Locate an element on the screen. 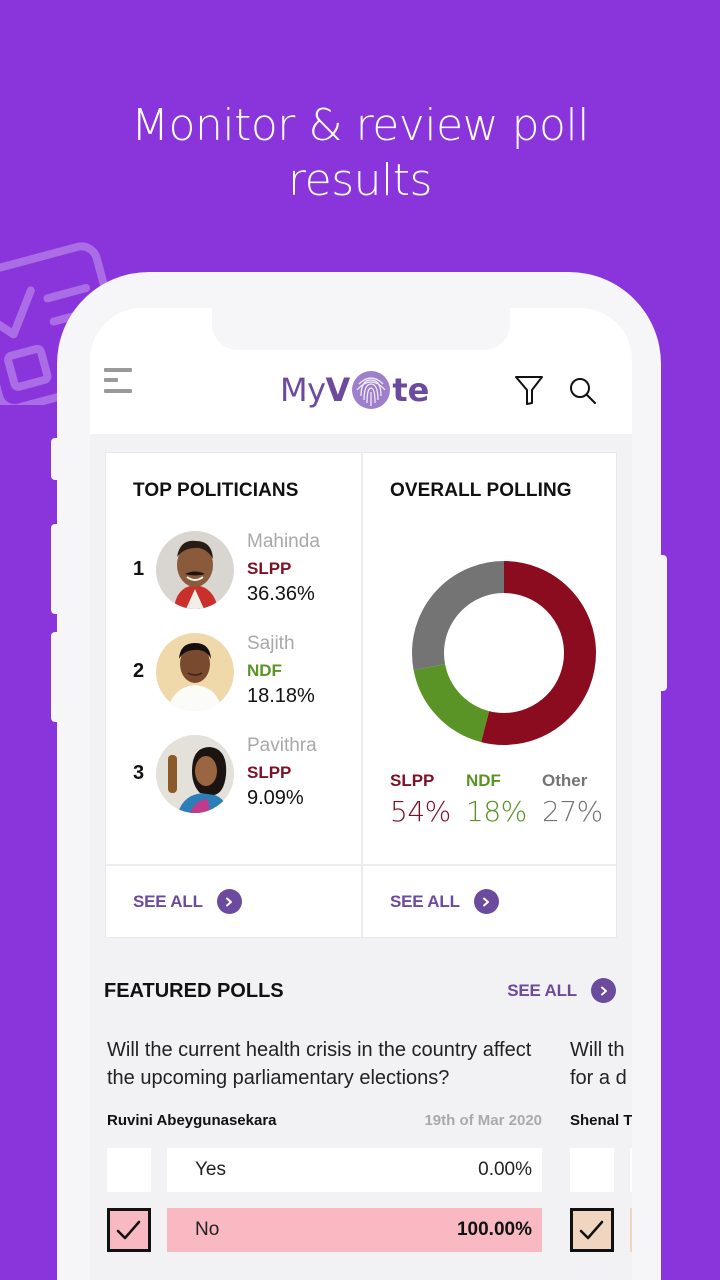  politician-row: 1 Mahinda SLPP 36.36% is located at coordinates (243, 571).